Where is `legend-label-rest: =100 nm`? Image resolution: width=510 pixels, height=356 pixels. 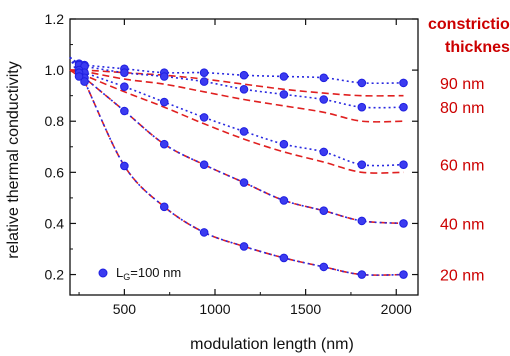 legend-label-rest: =100 nm is located at coordinates (155, 272).